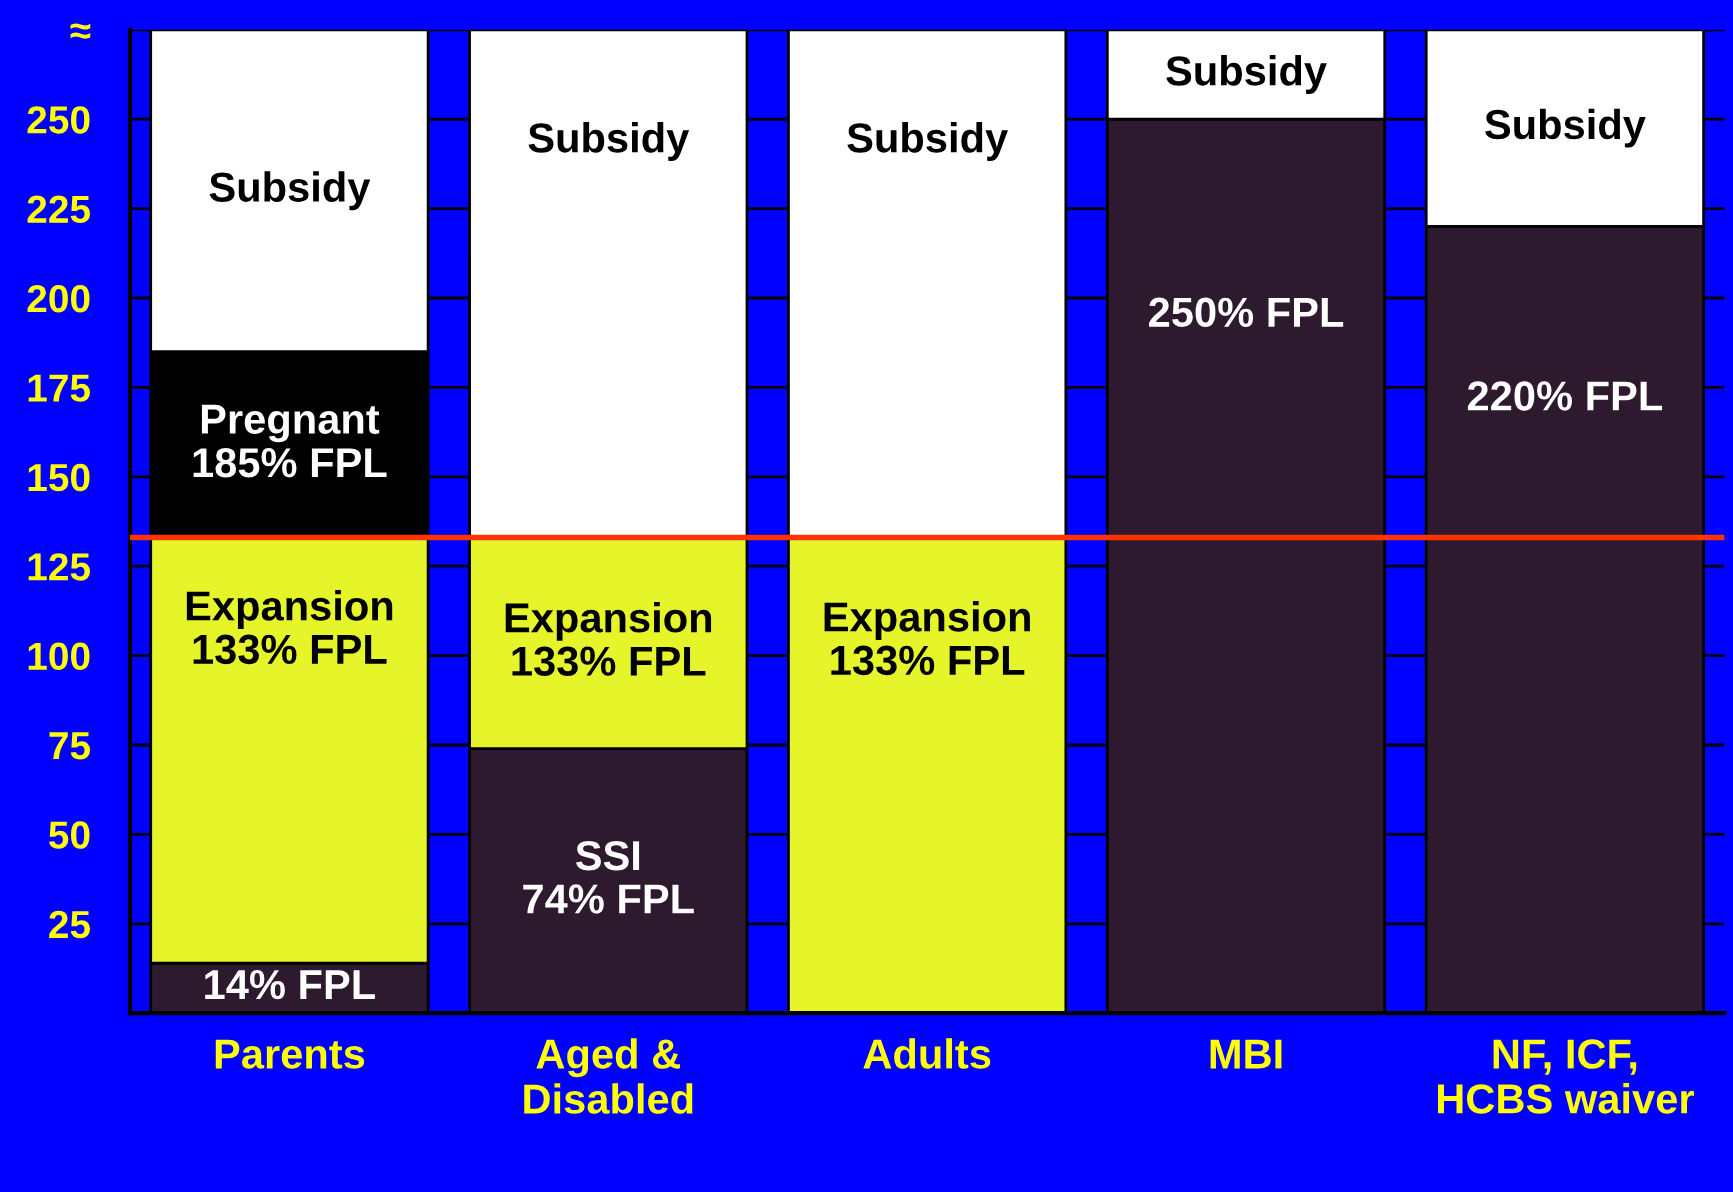  Describe the element at coordinates (1246, 312) in the screenshot. I see `data-label: 250% FPL` at that location.